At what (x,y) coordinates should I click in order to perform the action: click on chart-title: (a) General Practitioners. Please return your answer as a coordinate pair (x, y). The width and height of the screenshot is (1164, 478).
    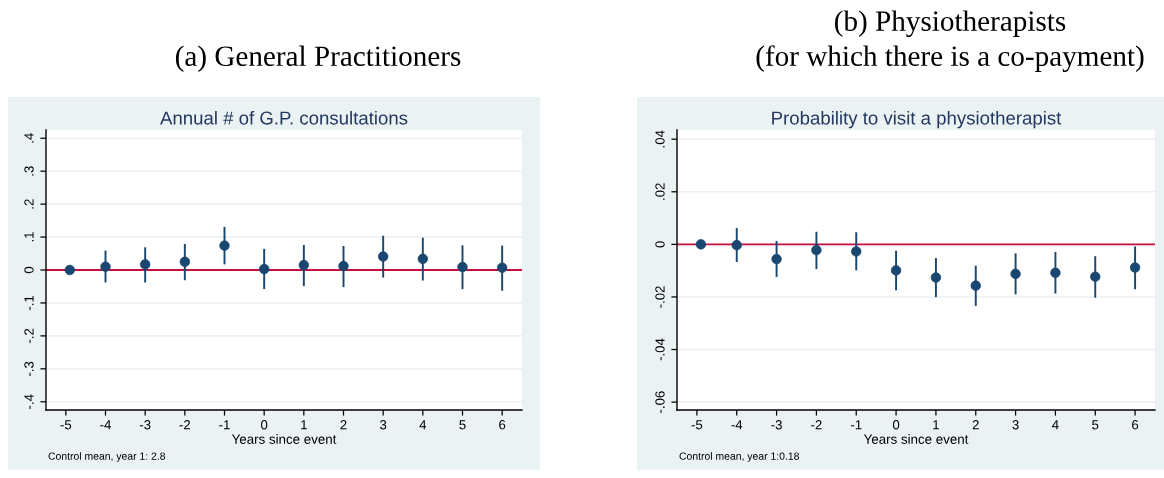
    Looking at the image, I should click on (318, 58).